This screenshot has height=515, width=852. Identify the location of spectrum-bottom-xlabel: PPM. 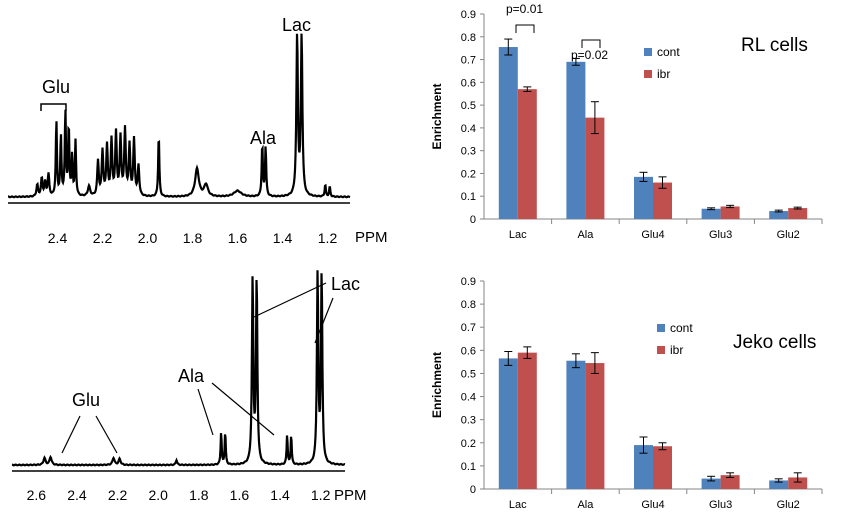
(350, 495).